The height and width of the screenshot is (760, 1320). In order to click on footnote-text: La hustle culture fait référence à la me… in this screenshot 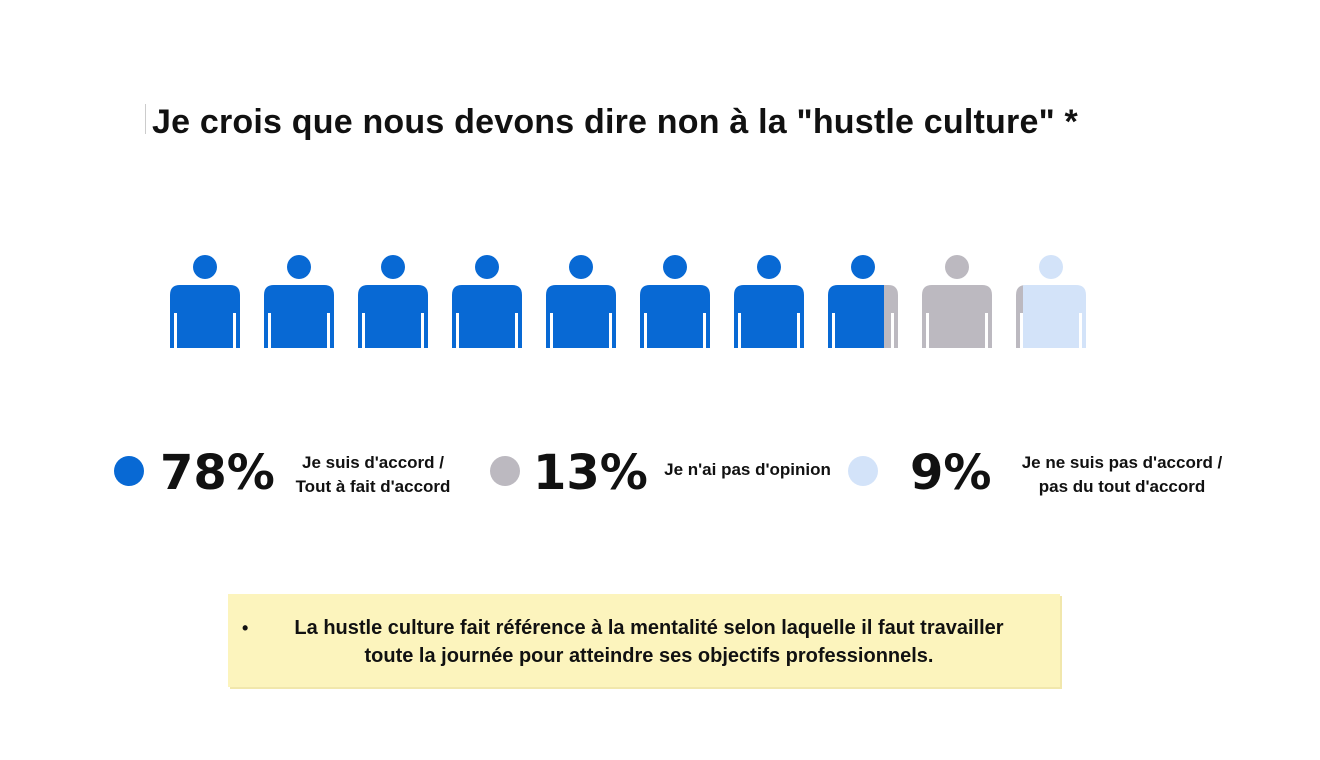, I will do `click(649, 642)`.